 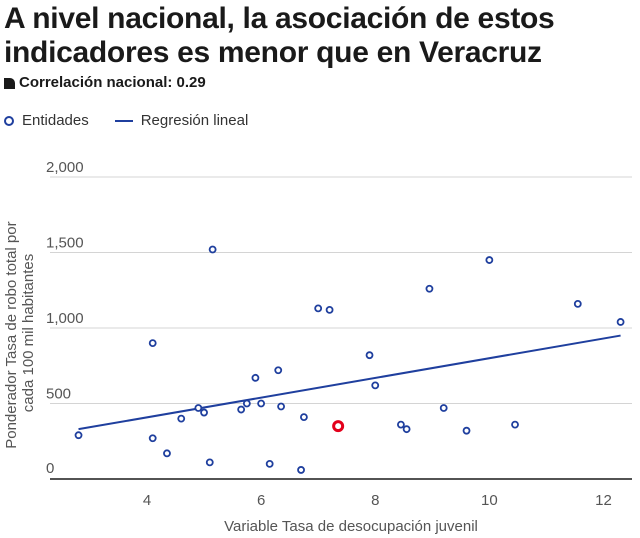 What do you see at coordinates (55, 120) in the screenshot?
I see `legend-points-label: Entidades` at bounding box center [55, 120].